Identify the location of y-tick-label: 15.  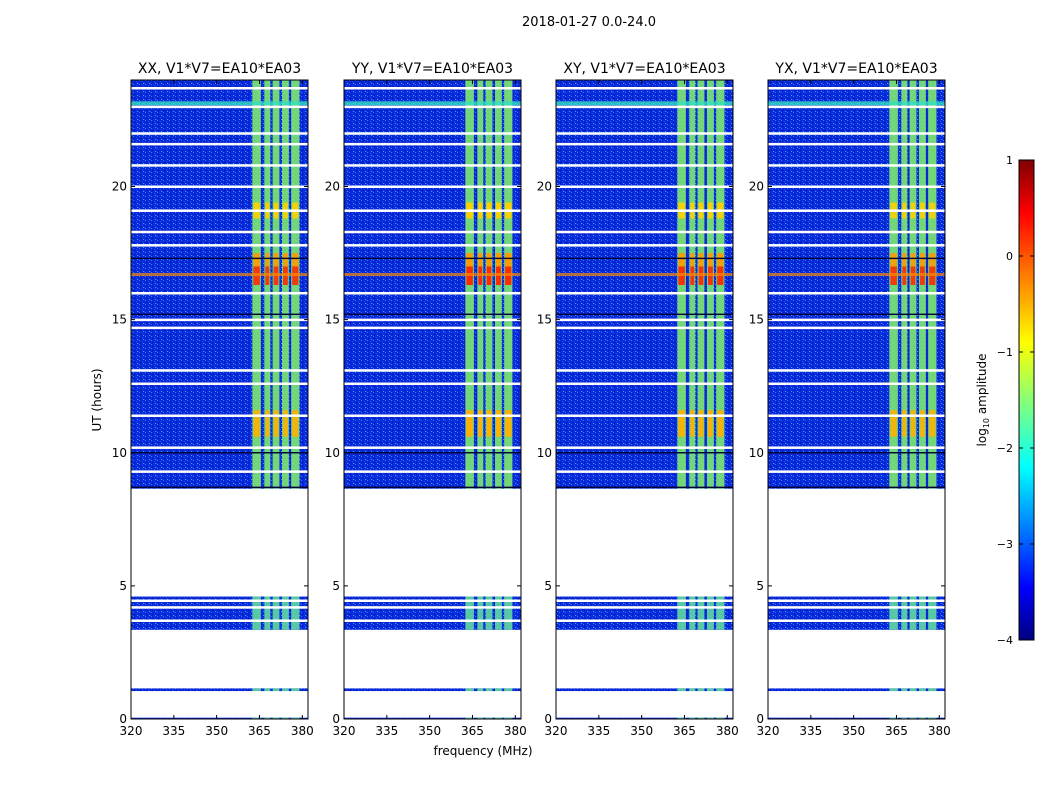
(756, 320).